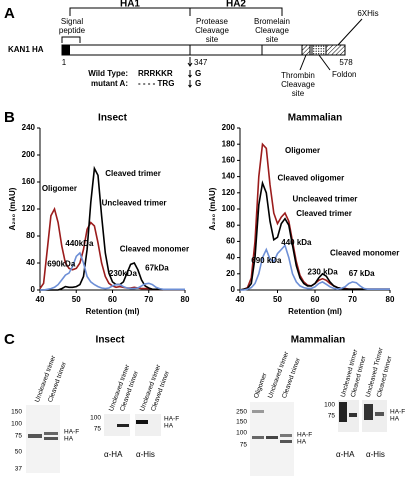 Image resolution: width=416 pixels, height=480 pixels. I want to click on annotation: Cleaved oligomer, so click(311, 177).